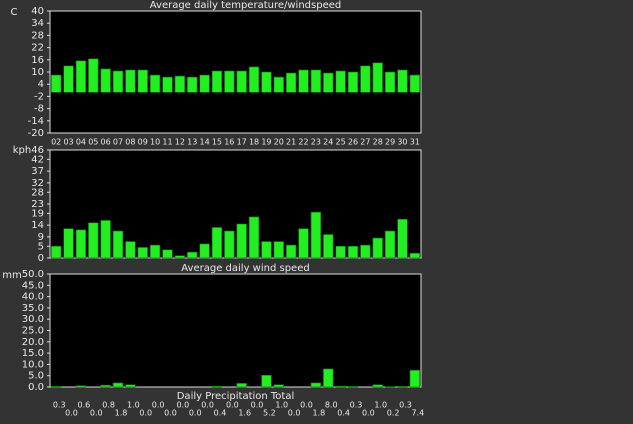 The width and height of the screenshot is (633, 424). What do you see at coordinates (353, 142) in the screenshot?
I see `x-tick-label: 26` at bounding box center [353, 142].